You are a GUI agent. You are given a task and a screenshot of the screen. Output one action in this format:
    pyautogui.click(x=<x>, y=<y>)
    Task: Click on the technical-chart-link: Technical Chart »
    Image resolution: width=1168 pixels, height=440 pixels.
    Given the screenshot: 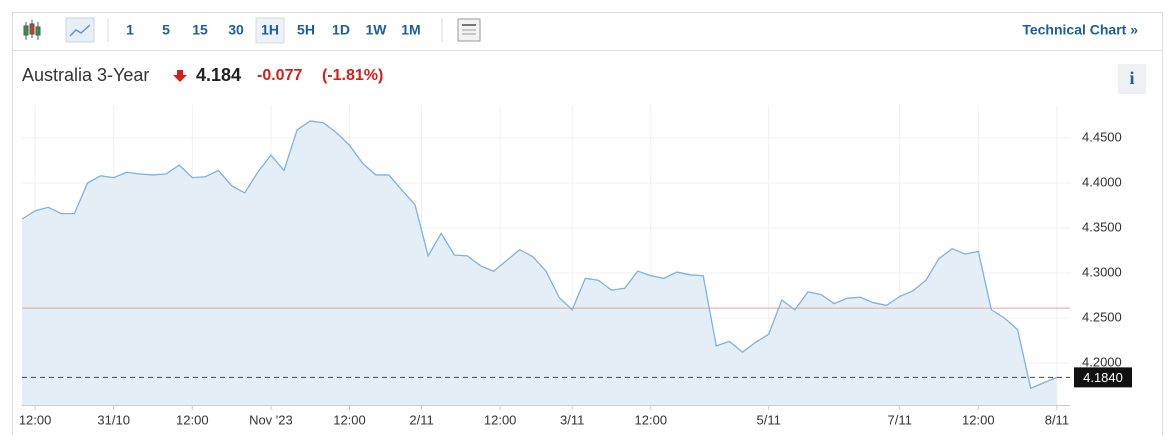 What is the action you would take?
    pyautogui.click(x=1080, y=30)
    